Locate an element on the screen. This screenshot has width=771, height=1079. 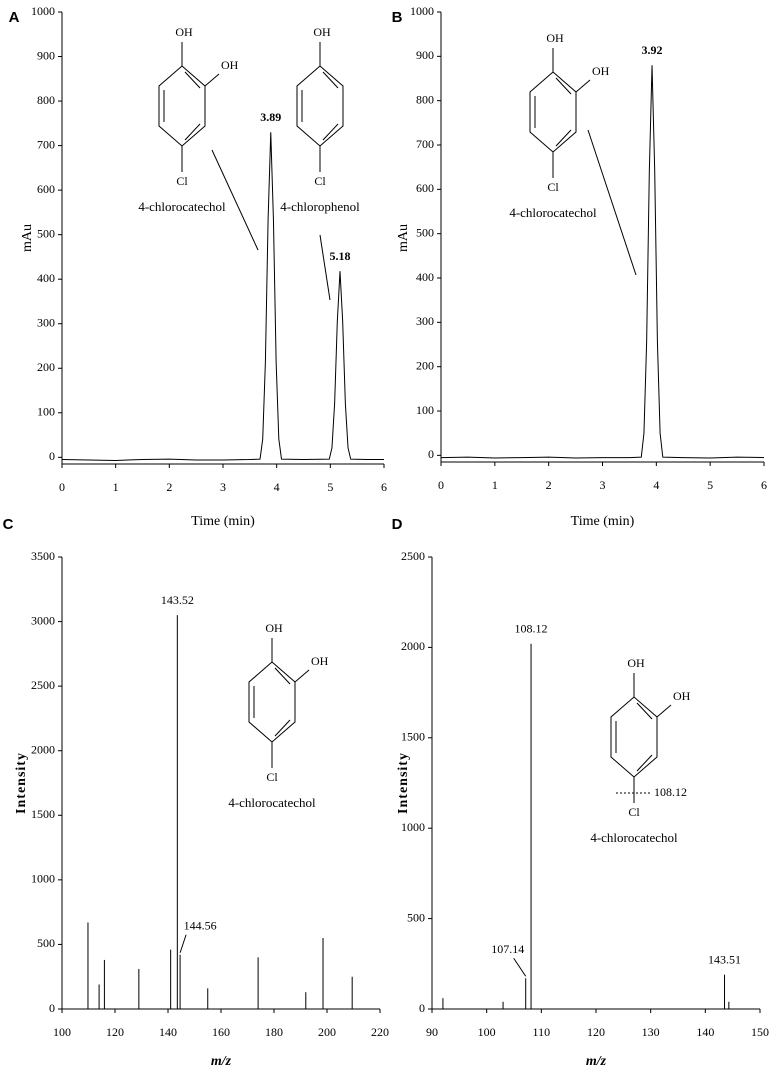
fragment-label: 108.12 is located at coordinates (670, 792).